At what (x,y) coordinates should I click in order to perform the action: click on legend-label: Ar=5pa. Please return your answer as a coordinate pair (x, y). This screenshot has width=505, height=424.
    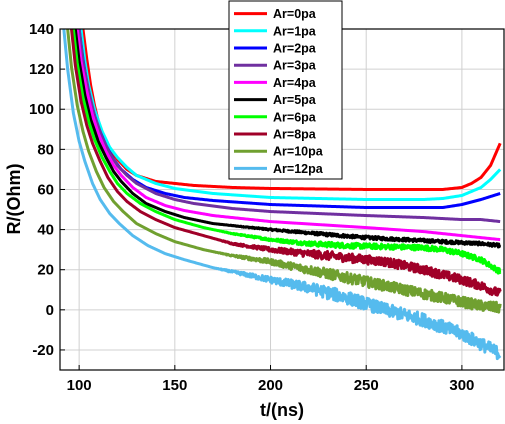
    Looking at the image, I should click on (295, 100).